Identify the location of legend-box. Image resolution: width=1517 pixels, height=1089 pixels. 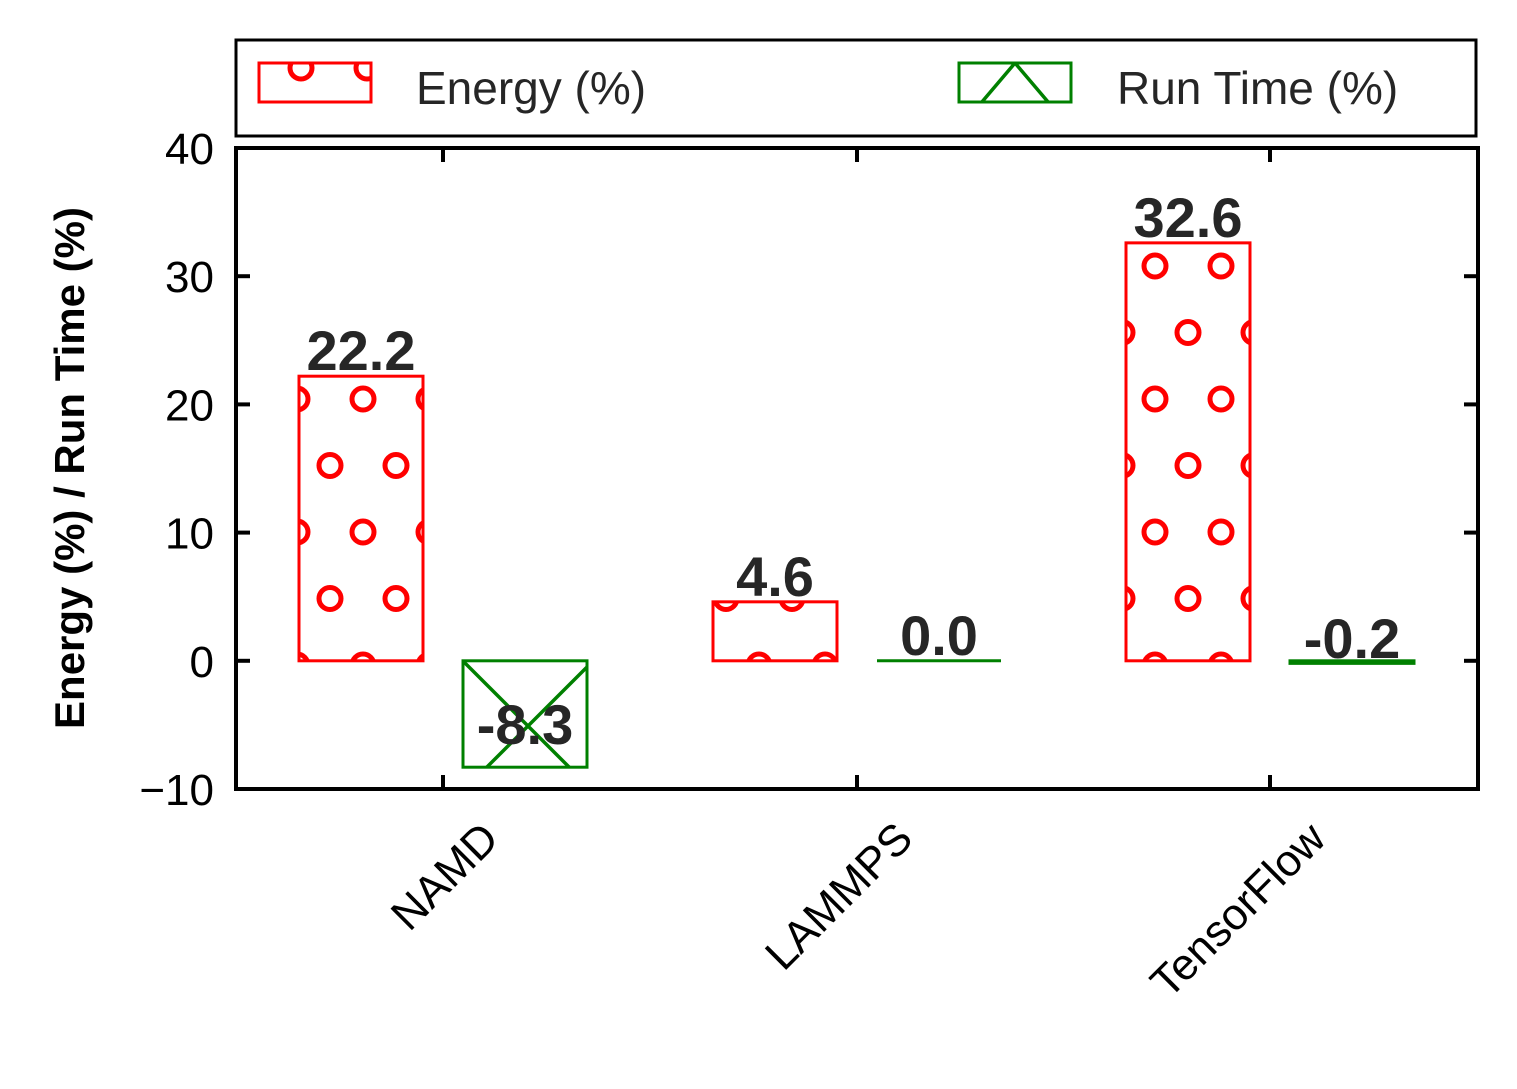
(856, 88).